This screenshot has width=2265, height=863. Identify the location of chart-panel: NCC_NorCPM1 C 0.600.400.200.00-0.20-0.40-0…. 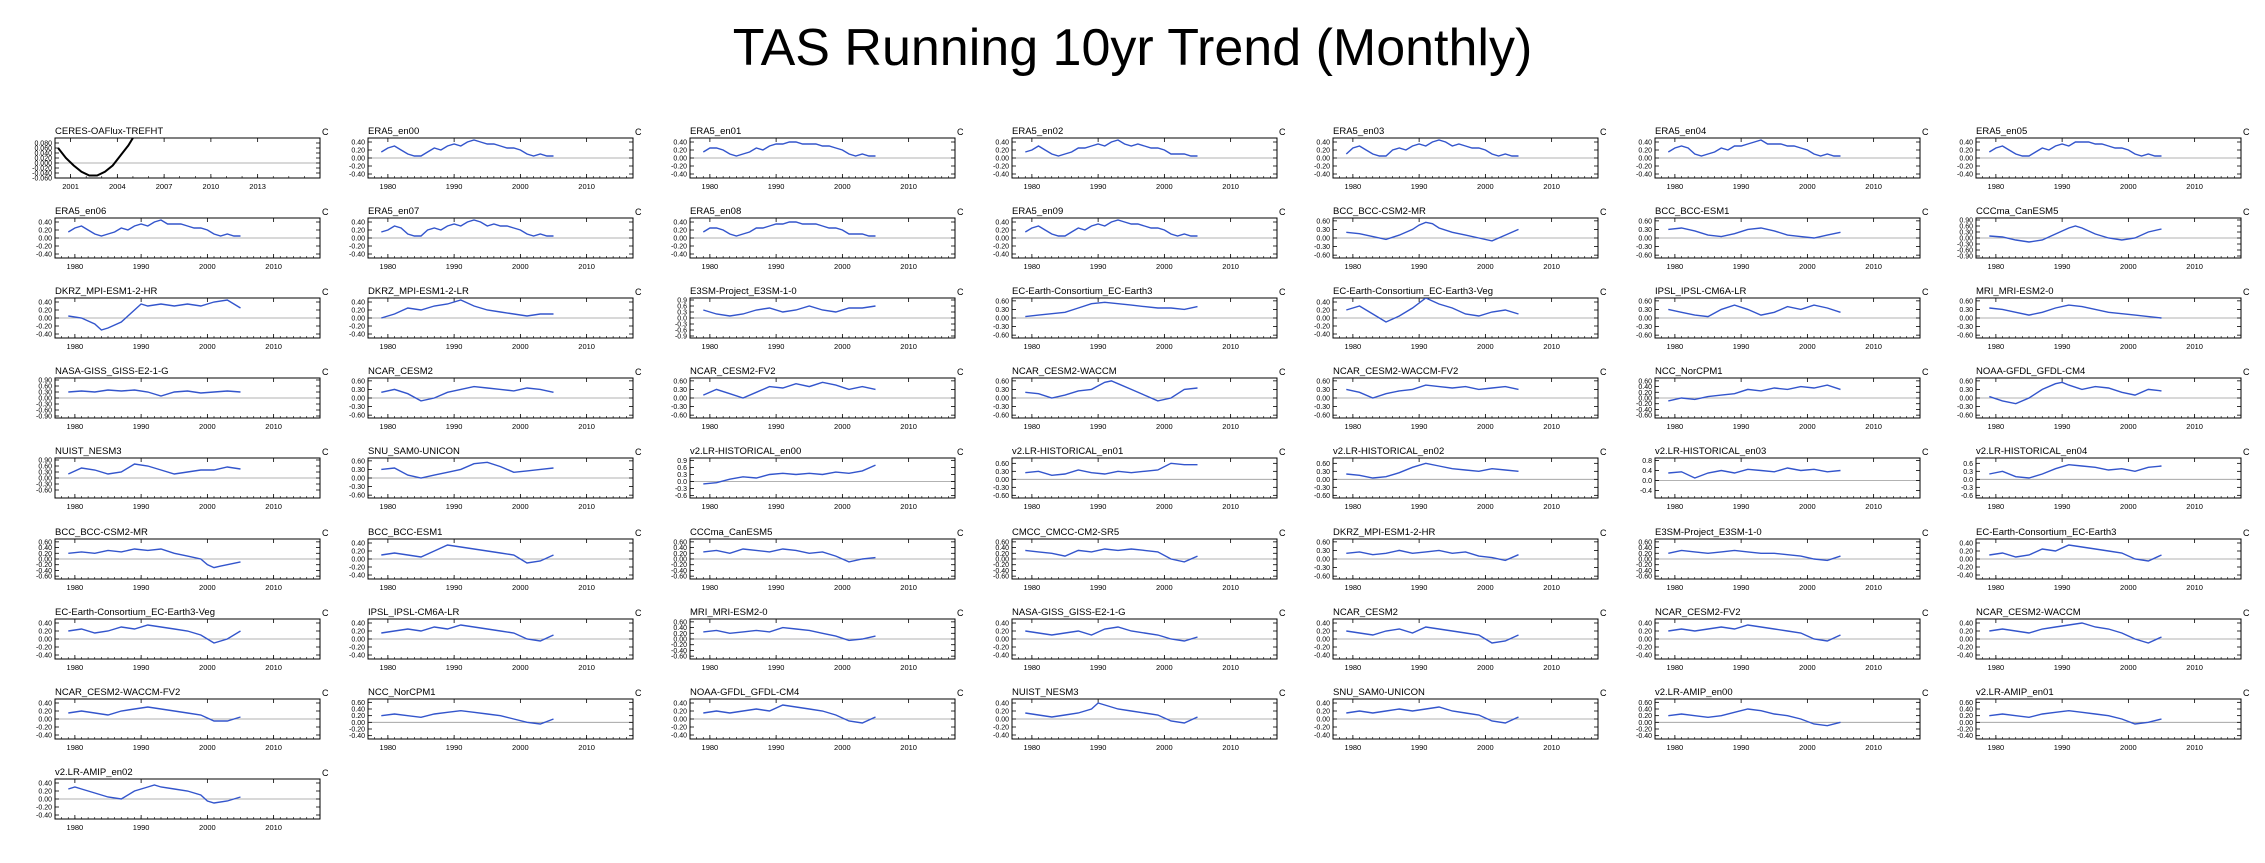
(1782, 398).